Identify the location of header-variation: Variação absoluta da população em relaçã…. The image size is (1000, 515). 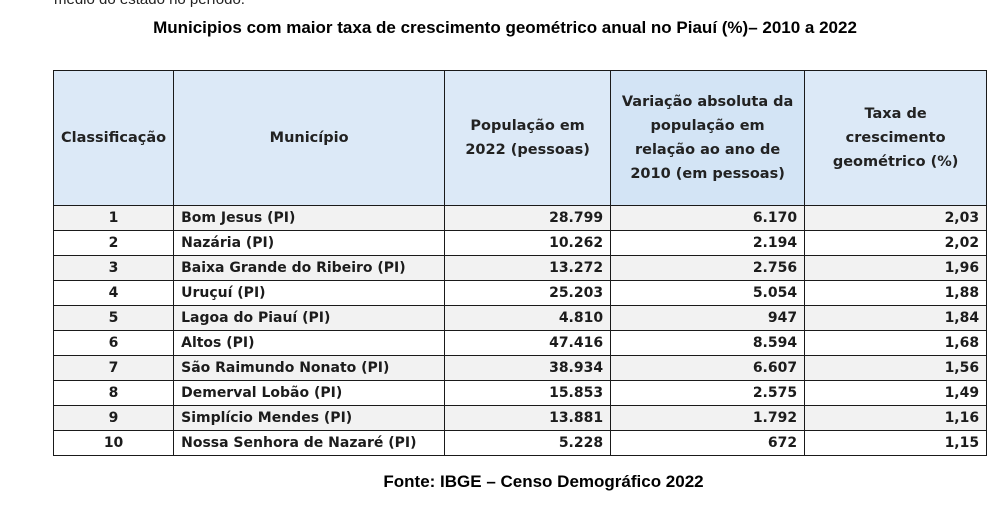
(708, 138).